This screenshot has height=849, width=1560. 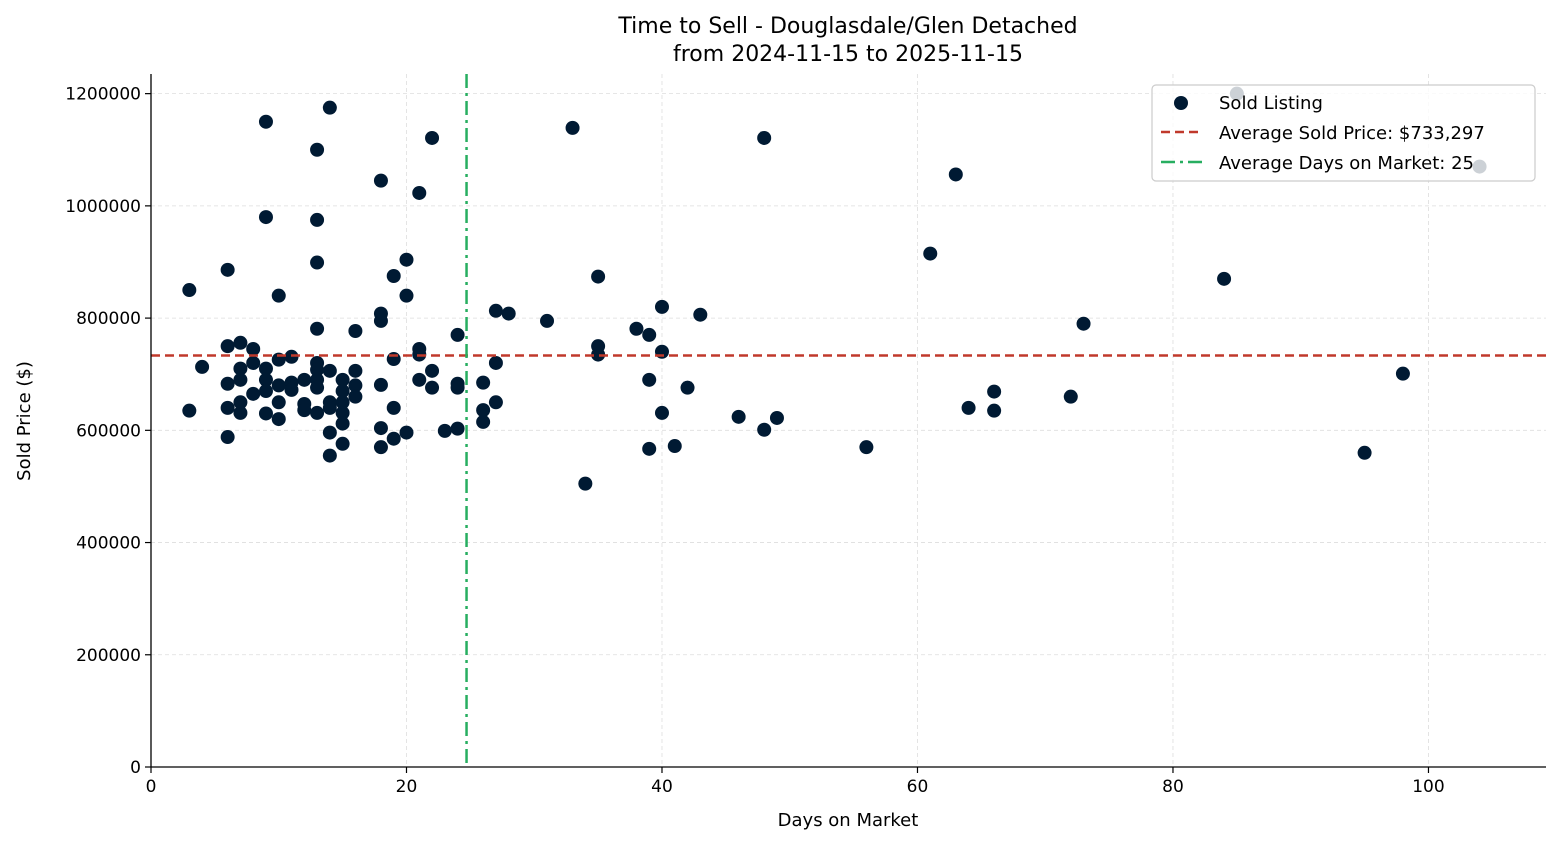 I want to click on legend-label-sold: Sold Listing, so click(x=1271, y=103).